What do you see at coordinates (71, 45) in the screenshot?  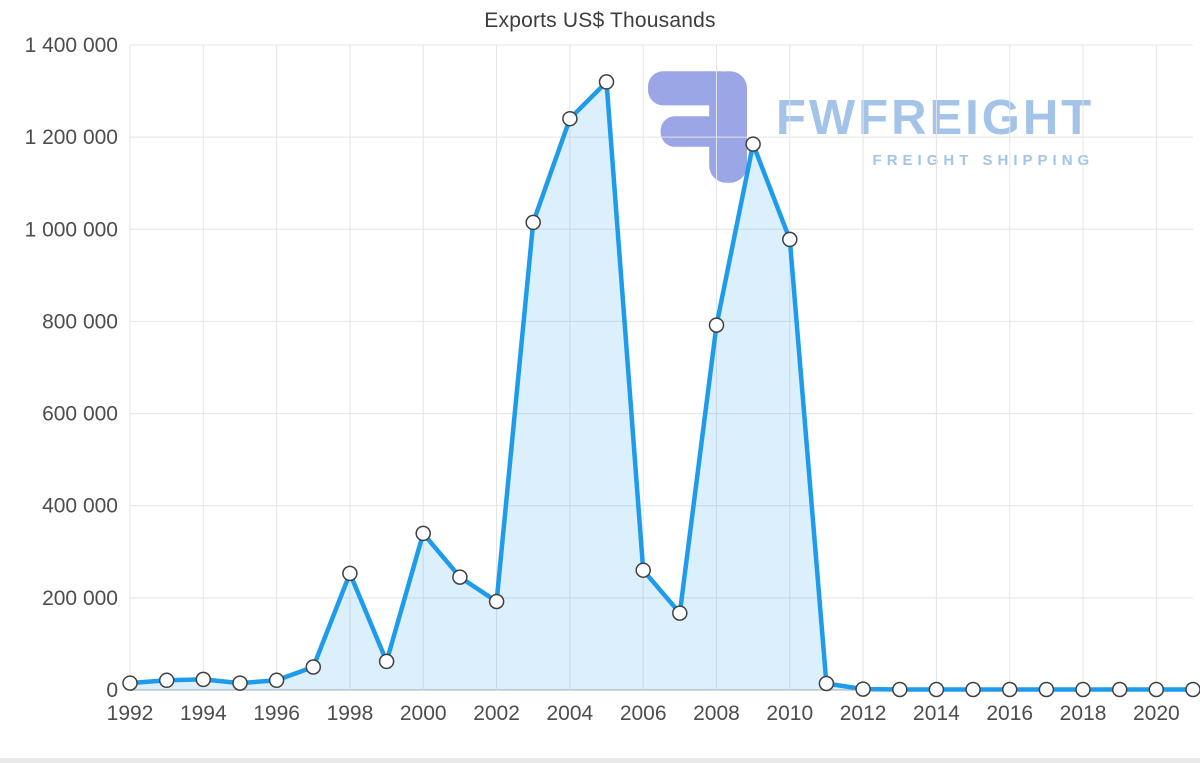 I see `y-axis-label: 1 400 000` at bounding box center [71, 45].